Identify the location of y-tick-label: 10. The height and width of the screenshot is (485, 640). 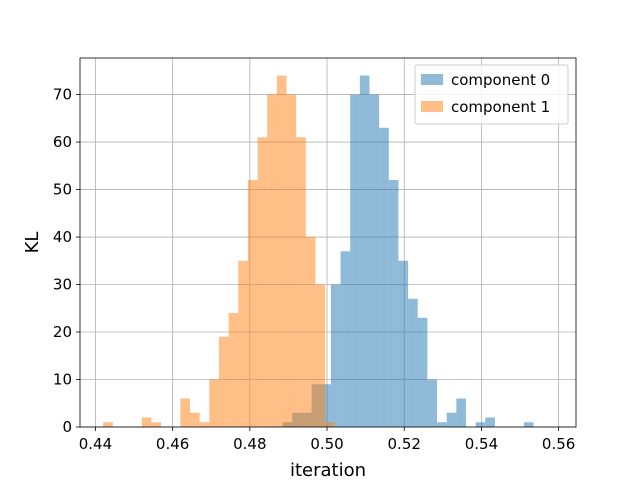
(62, 380).